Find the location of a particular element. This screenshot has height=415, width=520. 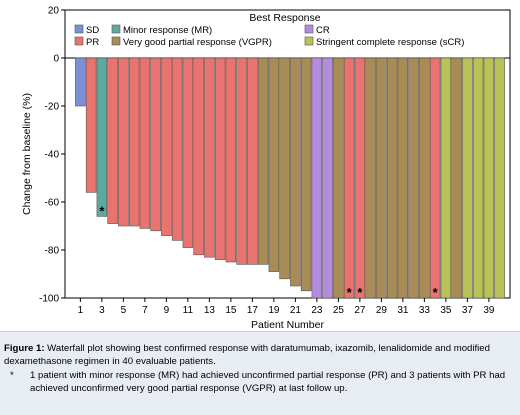

x-tick-label: 21 is located at coordinates (296, 310).